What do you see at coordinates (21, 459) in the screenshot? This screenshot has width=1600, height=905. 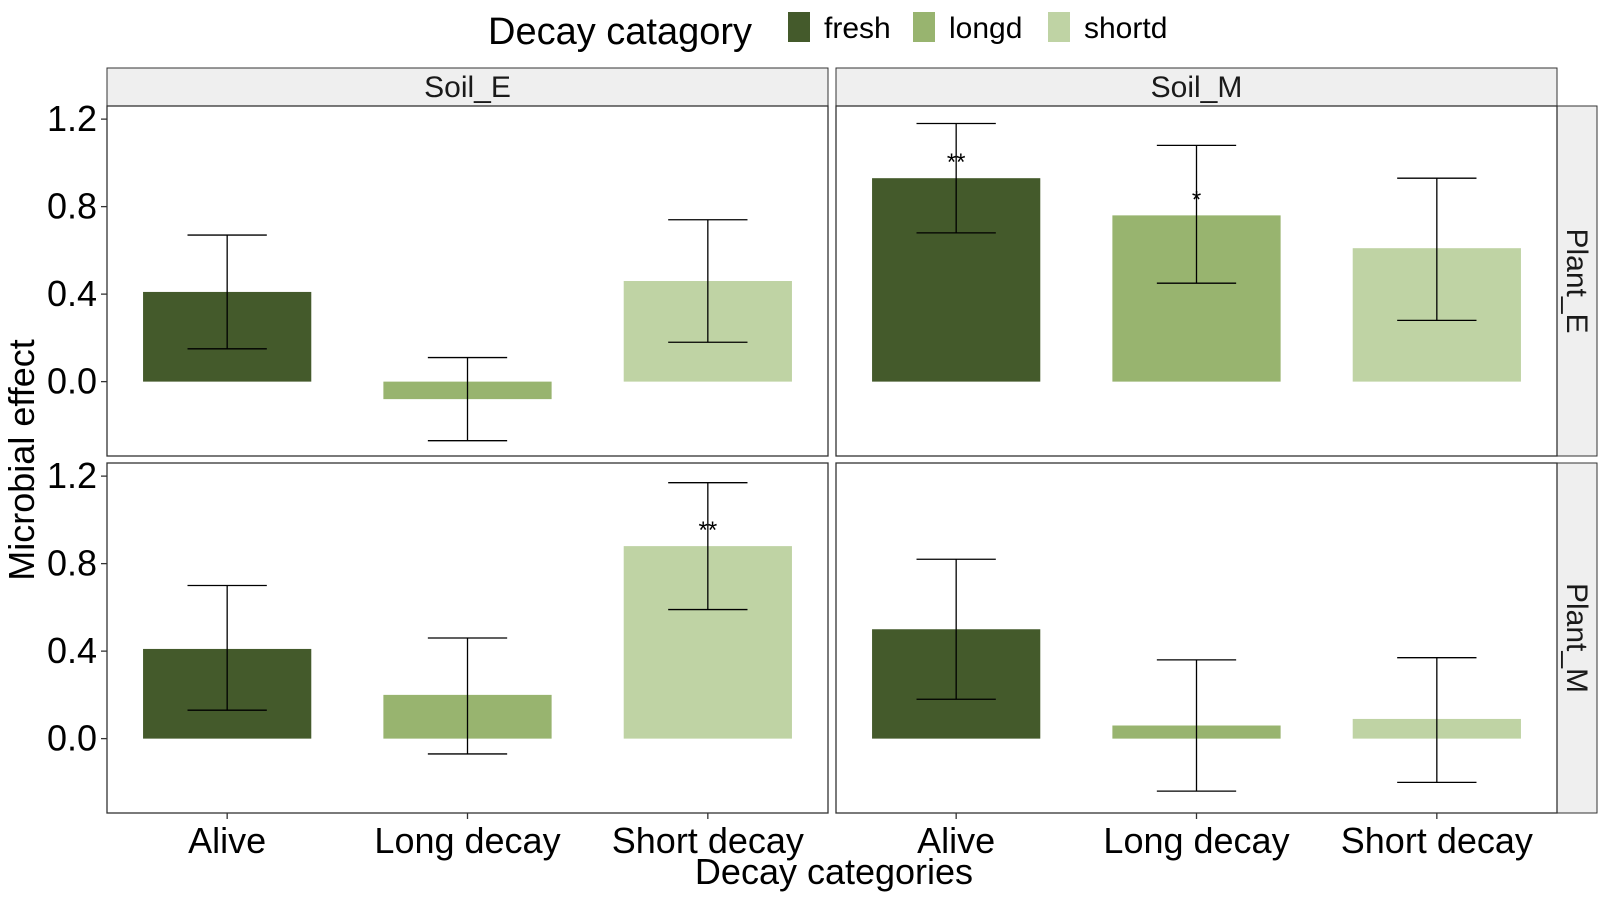 I see `y-axis-title: Microbial effect` at bounding box center [21, 459].